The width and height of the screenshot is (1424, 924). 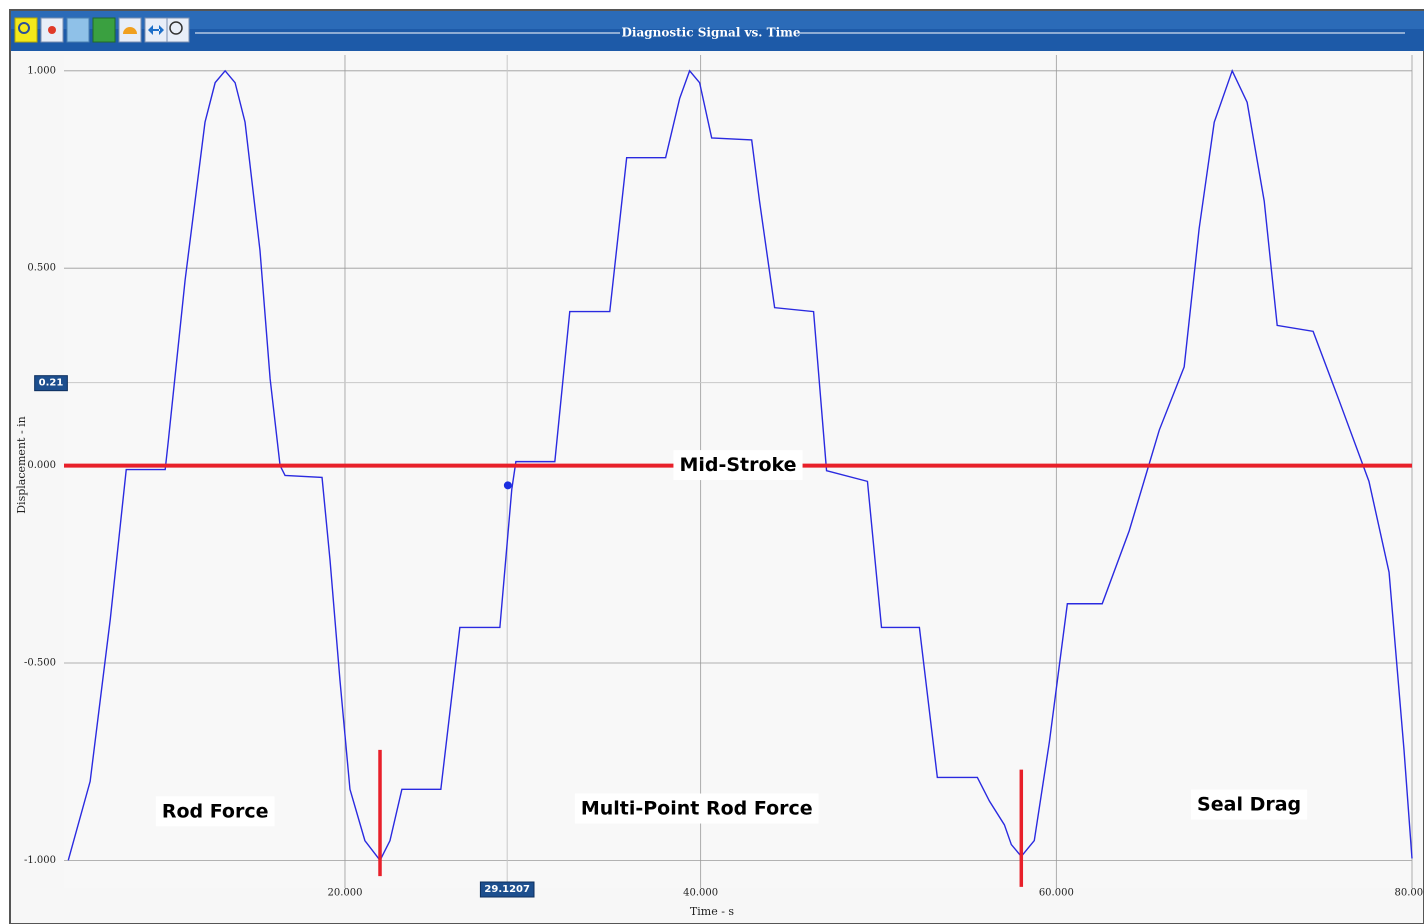 I want to click on annotation-text: Rod Force, so click(x=215, y=811).